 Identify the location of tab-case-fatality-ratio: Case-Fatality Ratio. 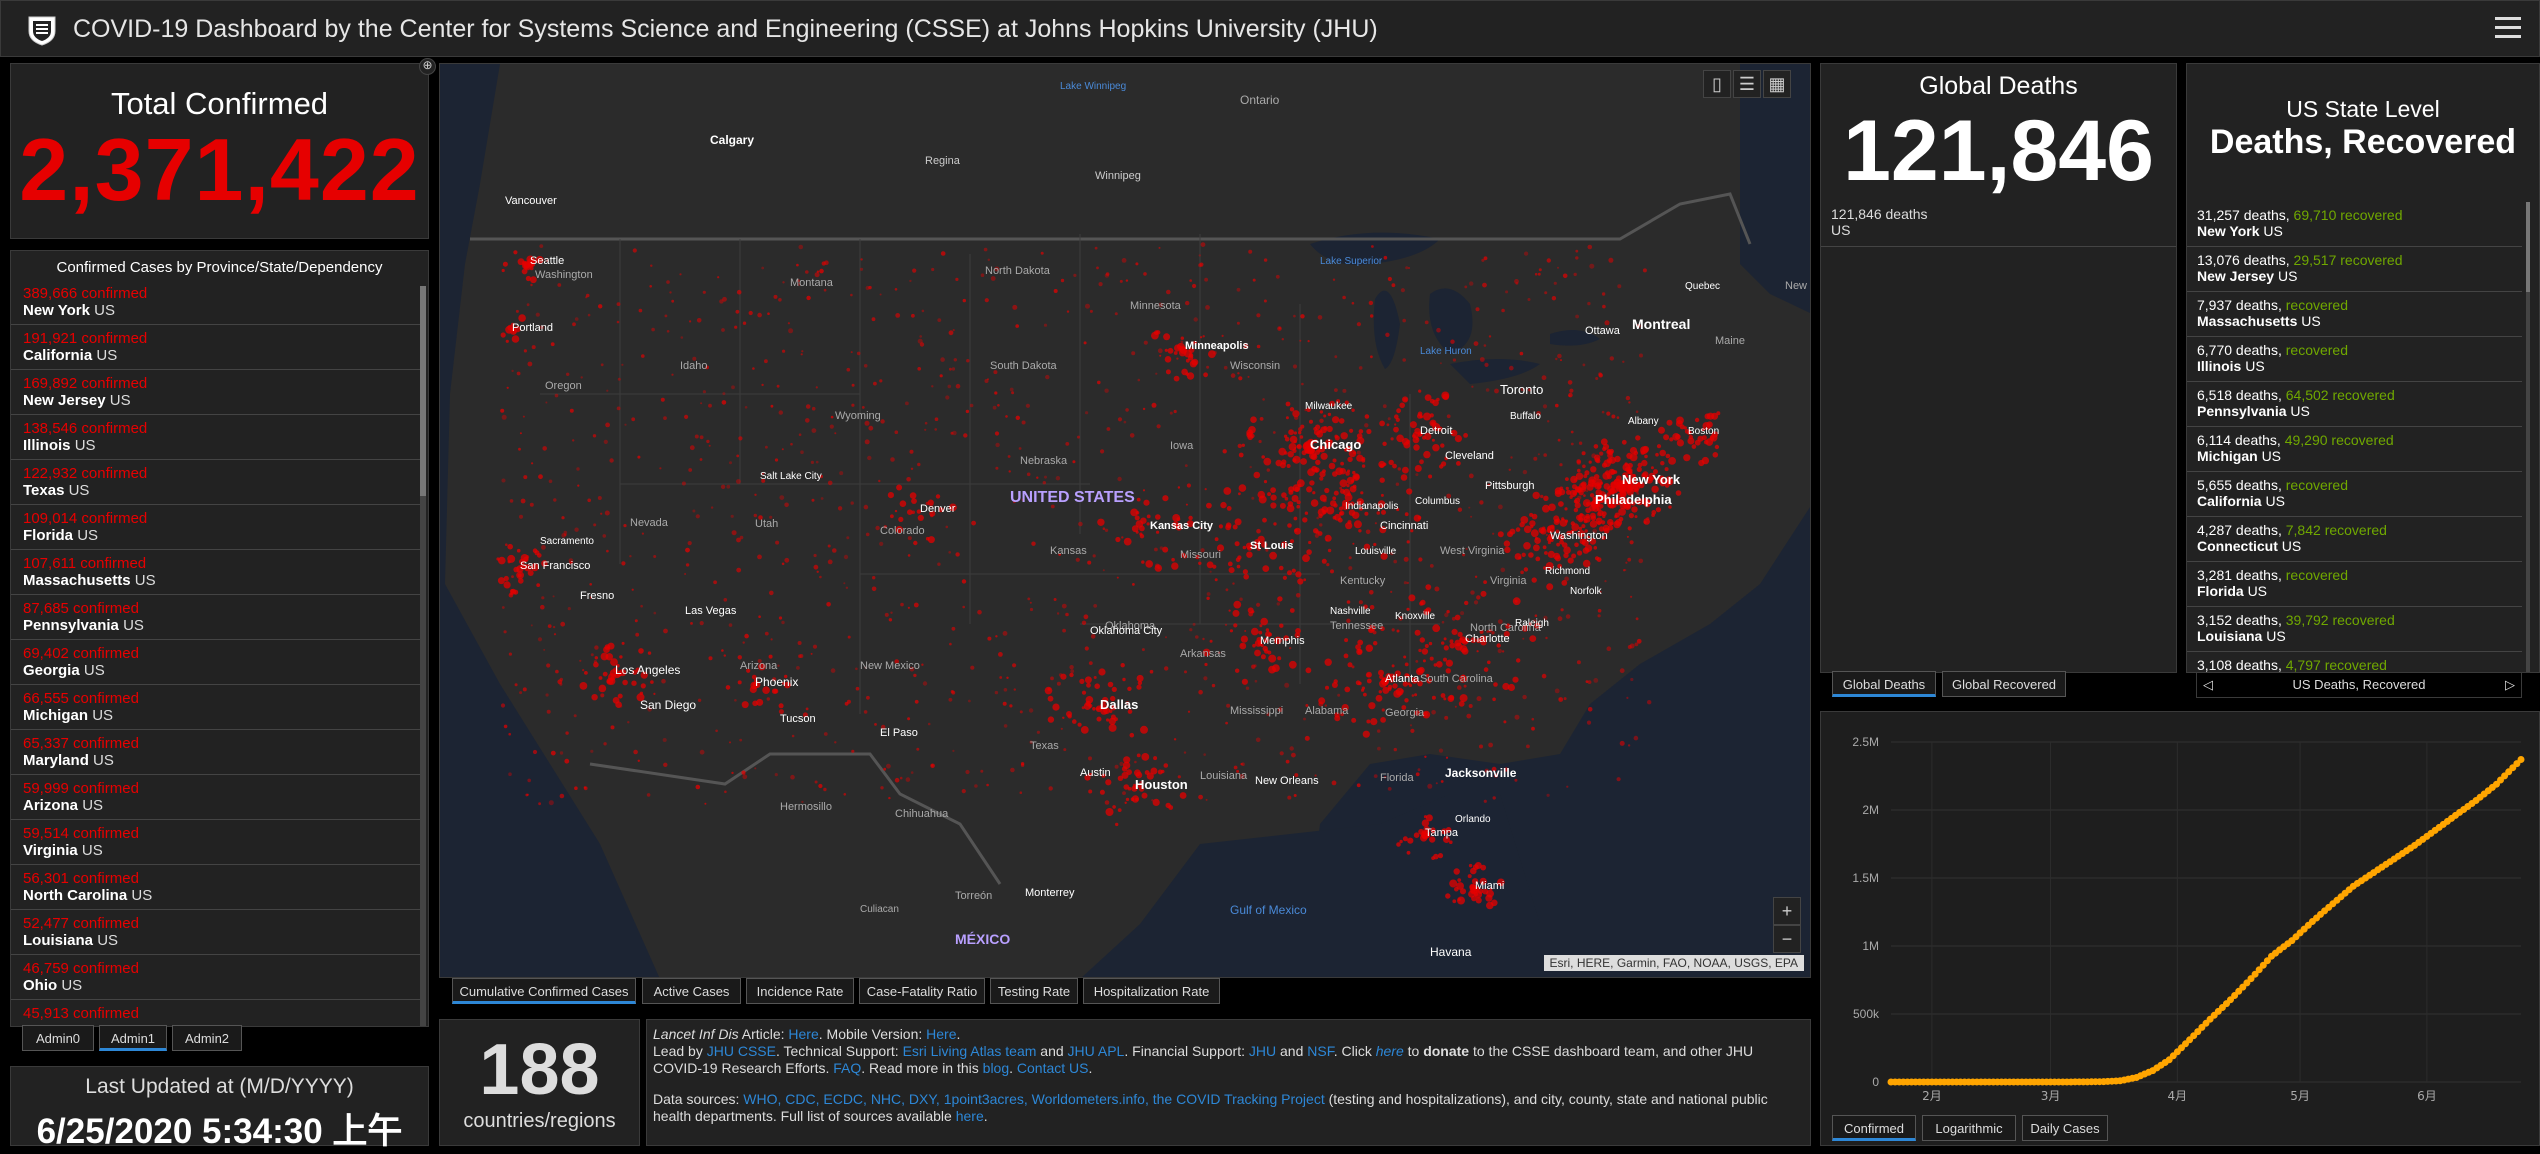
(922, 991).